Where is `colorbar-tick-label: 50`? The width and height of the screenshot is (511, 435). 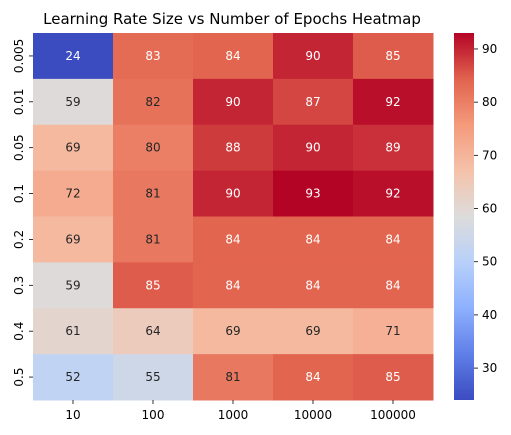 colorbar-tick-label: 50 is located at coordinates (489, 262).